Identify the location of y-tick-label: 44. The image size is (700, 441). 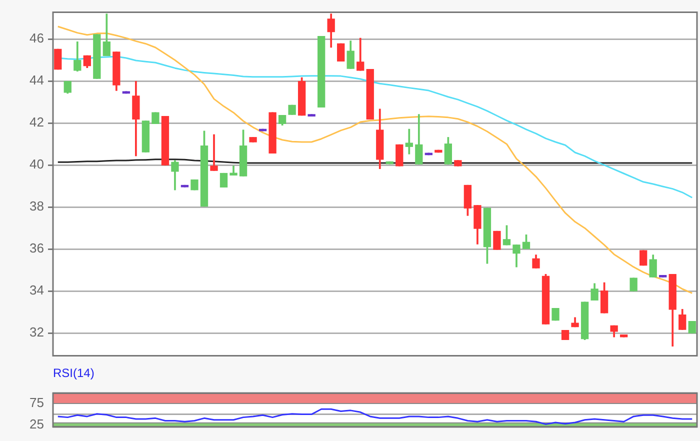
(37, 80).